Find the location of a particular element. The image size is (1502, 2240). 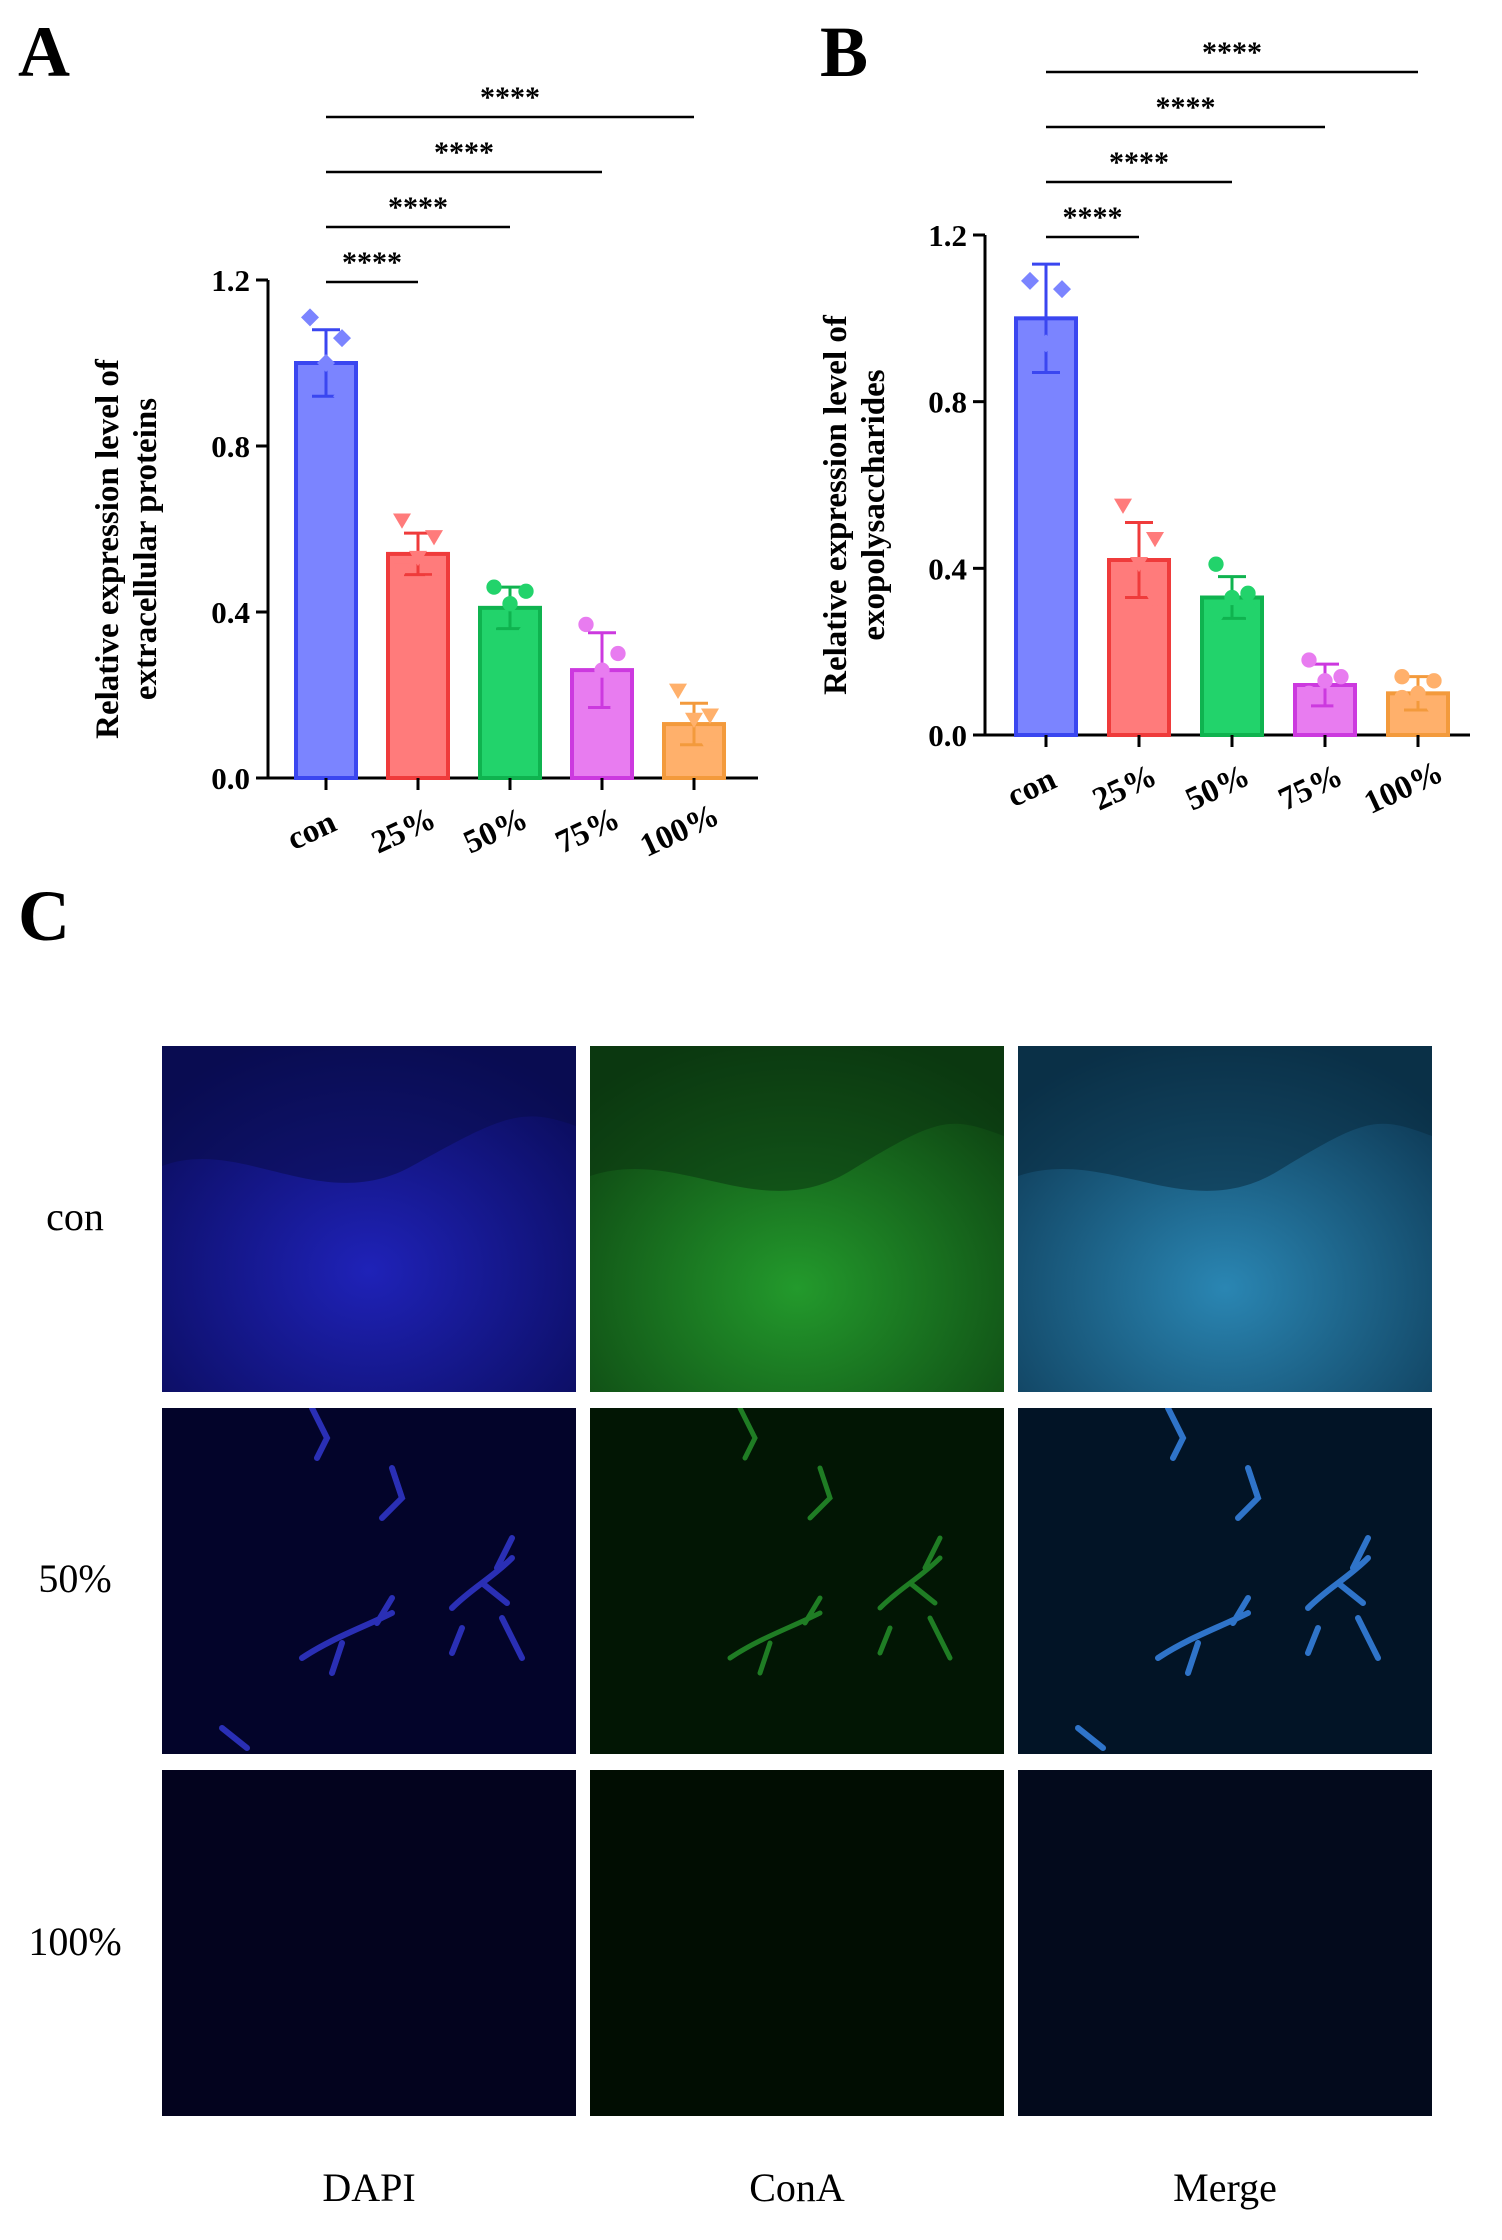

y-axis-label: extracellular proteins is located at coordinates (146, 549).